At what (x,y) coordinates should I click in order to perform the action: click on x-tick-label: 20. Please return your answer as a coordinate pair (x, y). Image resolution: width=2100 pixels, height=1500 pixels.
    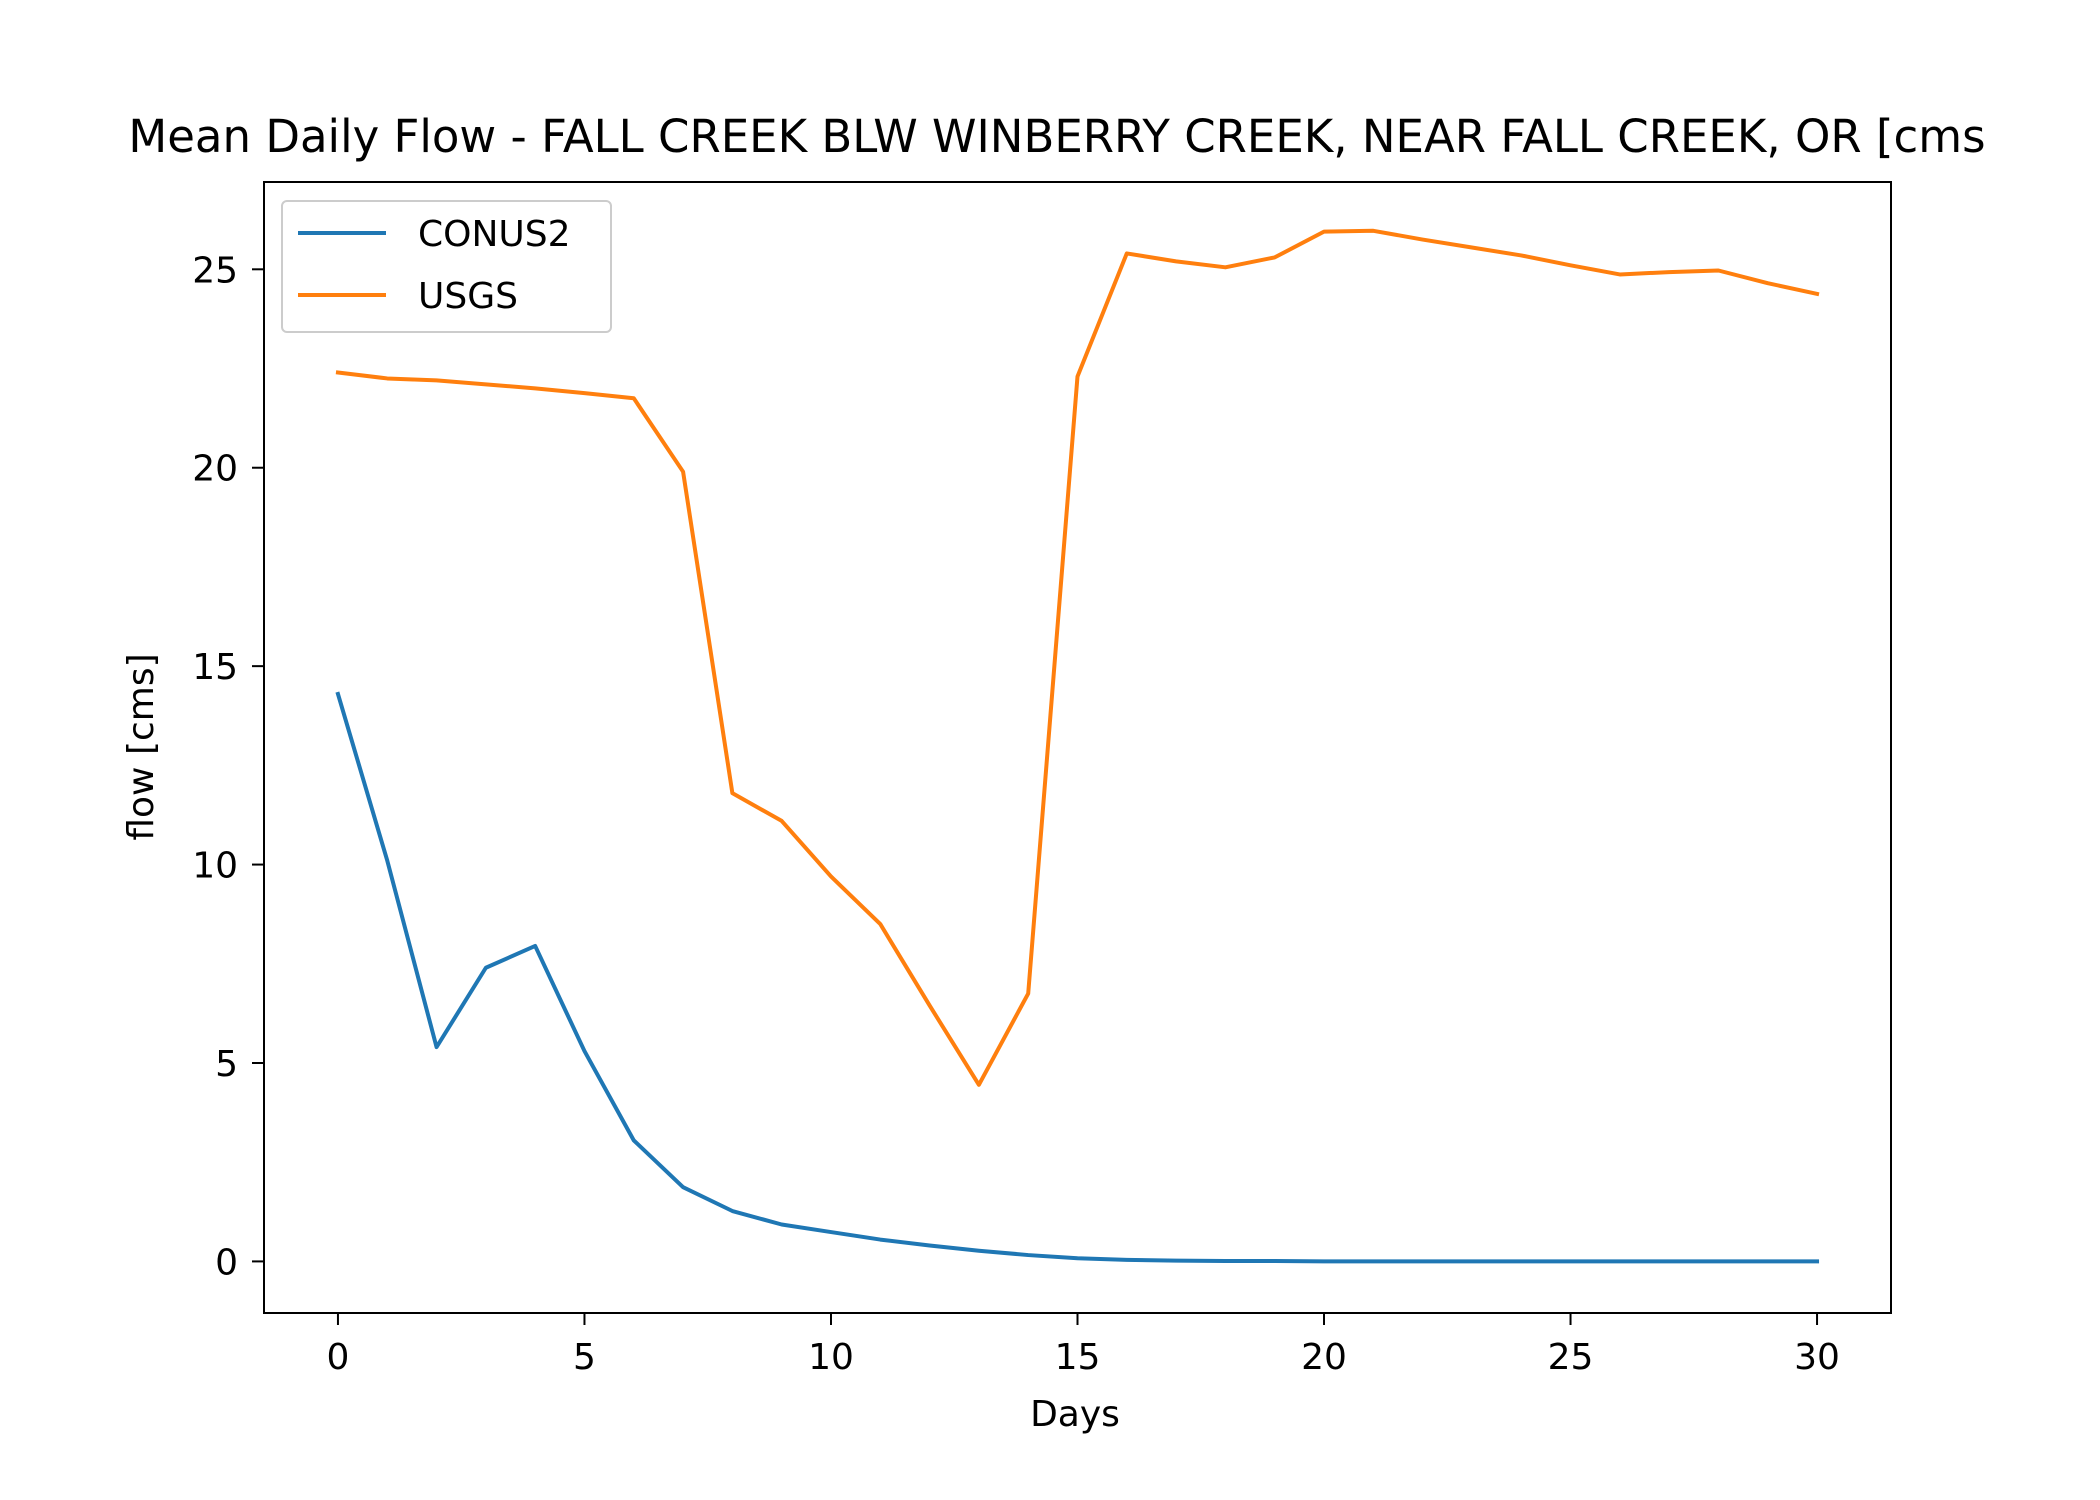
    Looking at the image, I should click on (1324, 1357).